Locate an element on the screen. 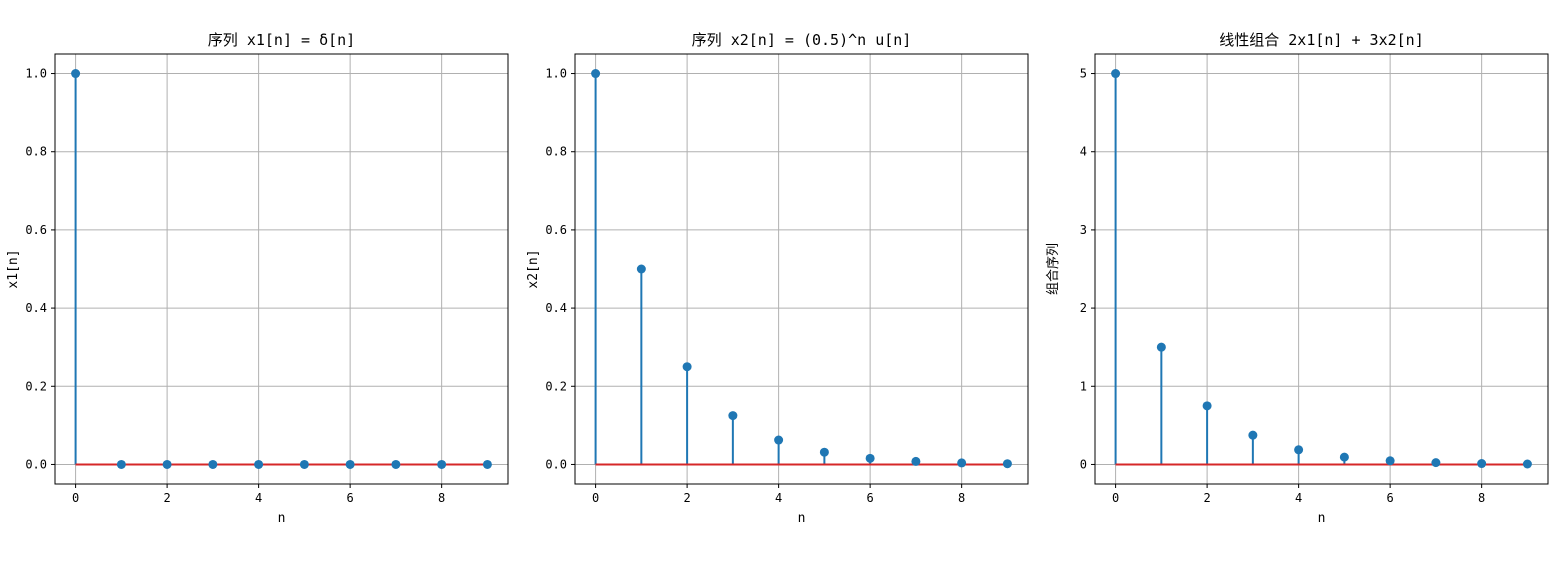 This screenshot has height=574, width=1559. y-tick-label: 1 is located at coordinates (1083, 386).